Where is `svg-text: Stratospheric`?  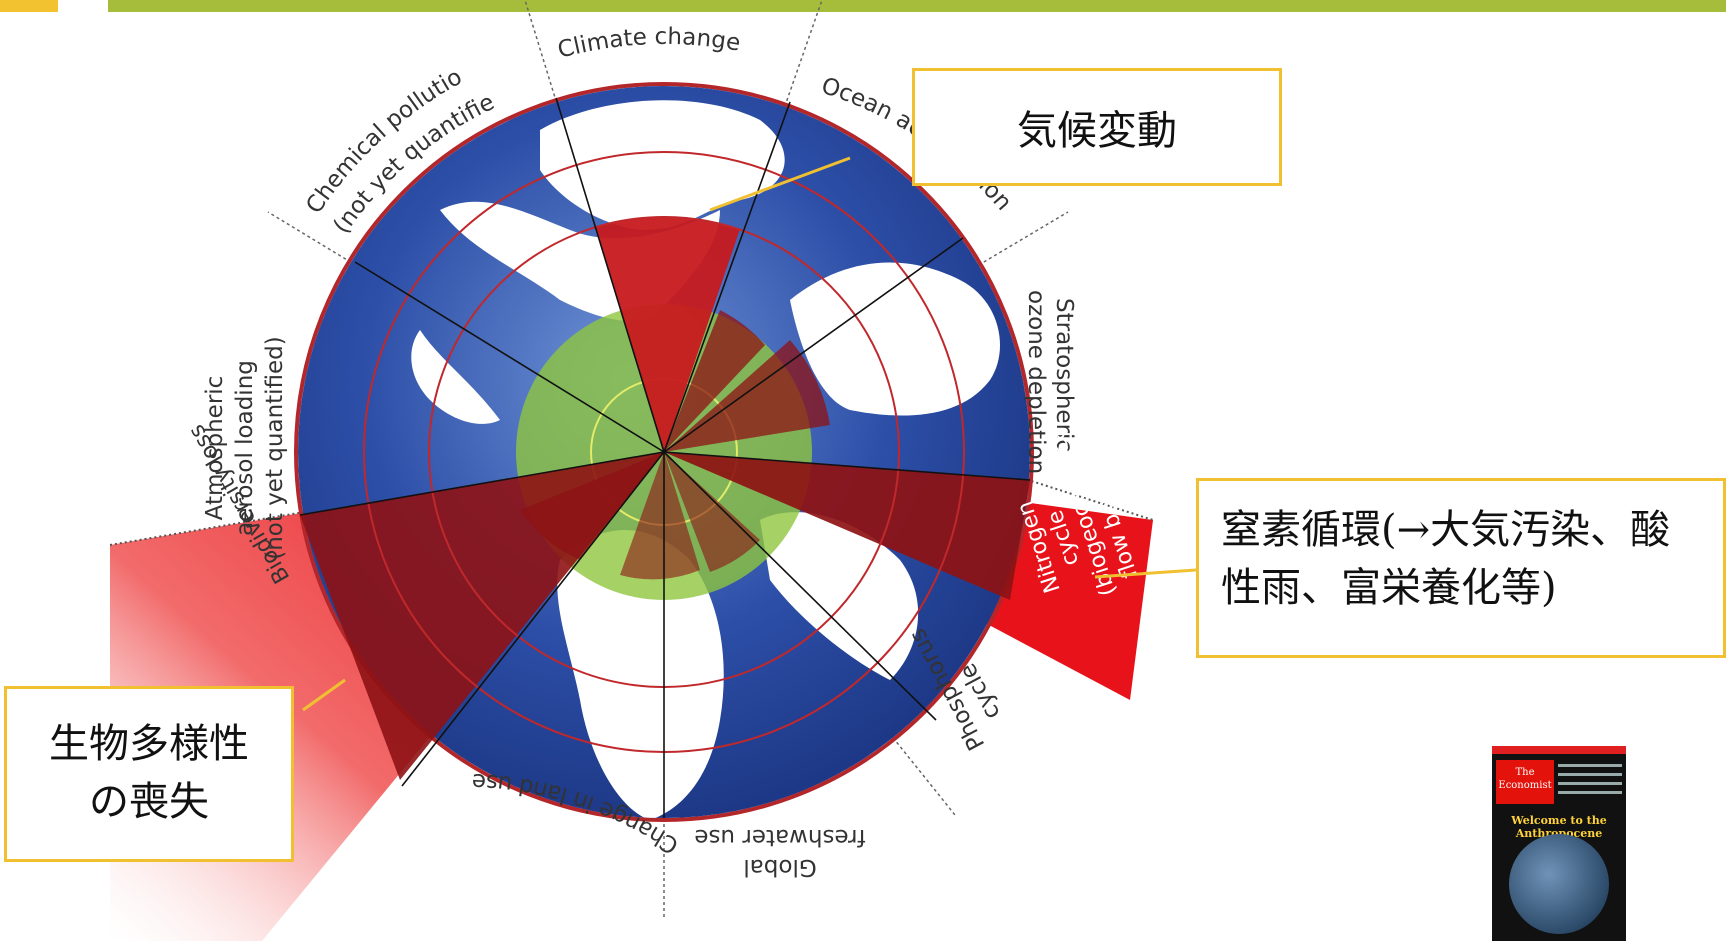
svg-text: Stratospheric is located at coordinates (1064, 375).